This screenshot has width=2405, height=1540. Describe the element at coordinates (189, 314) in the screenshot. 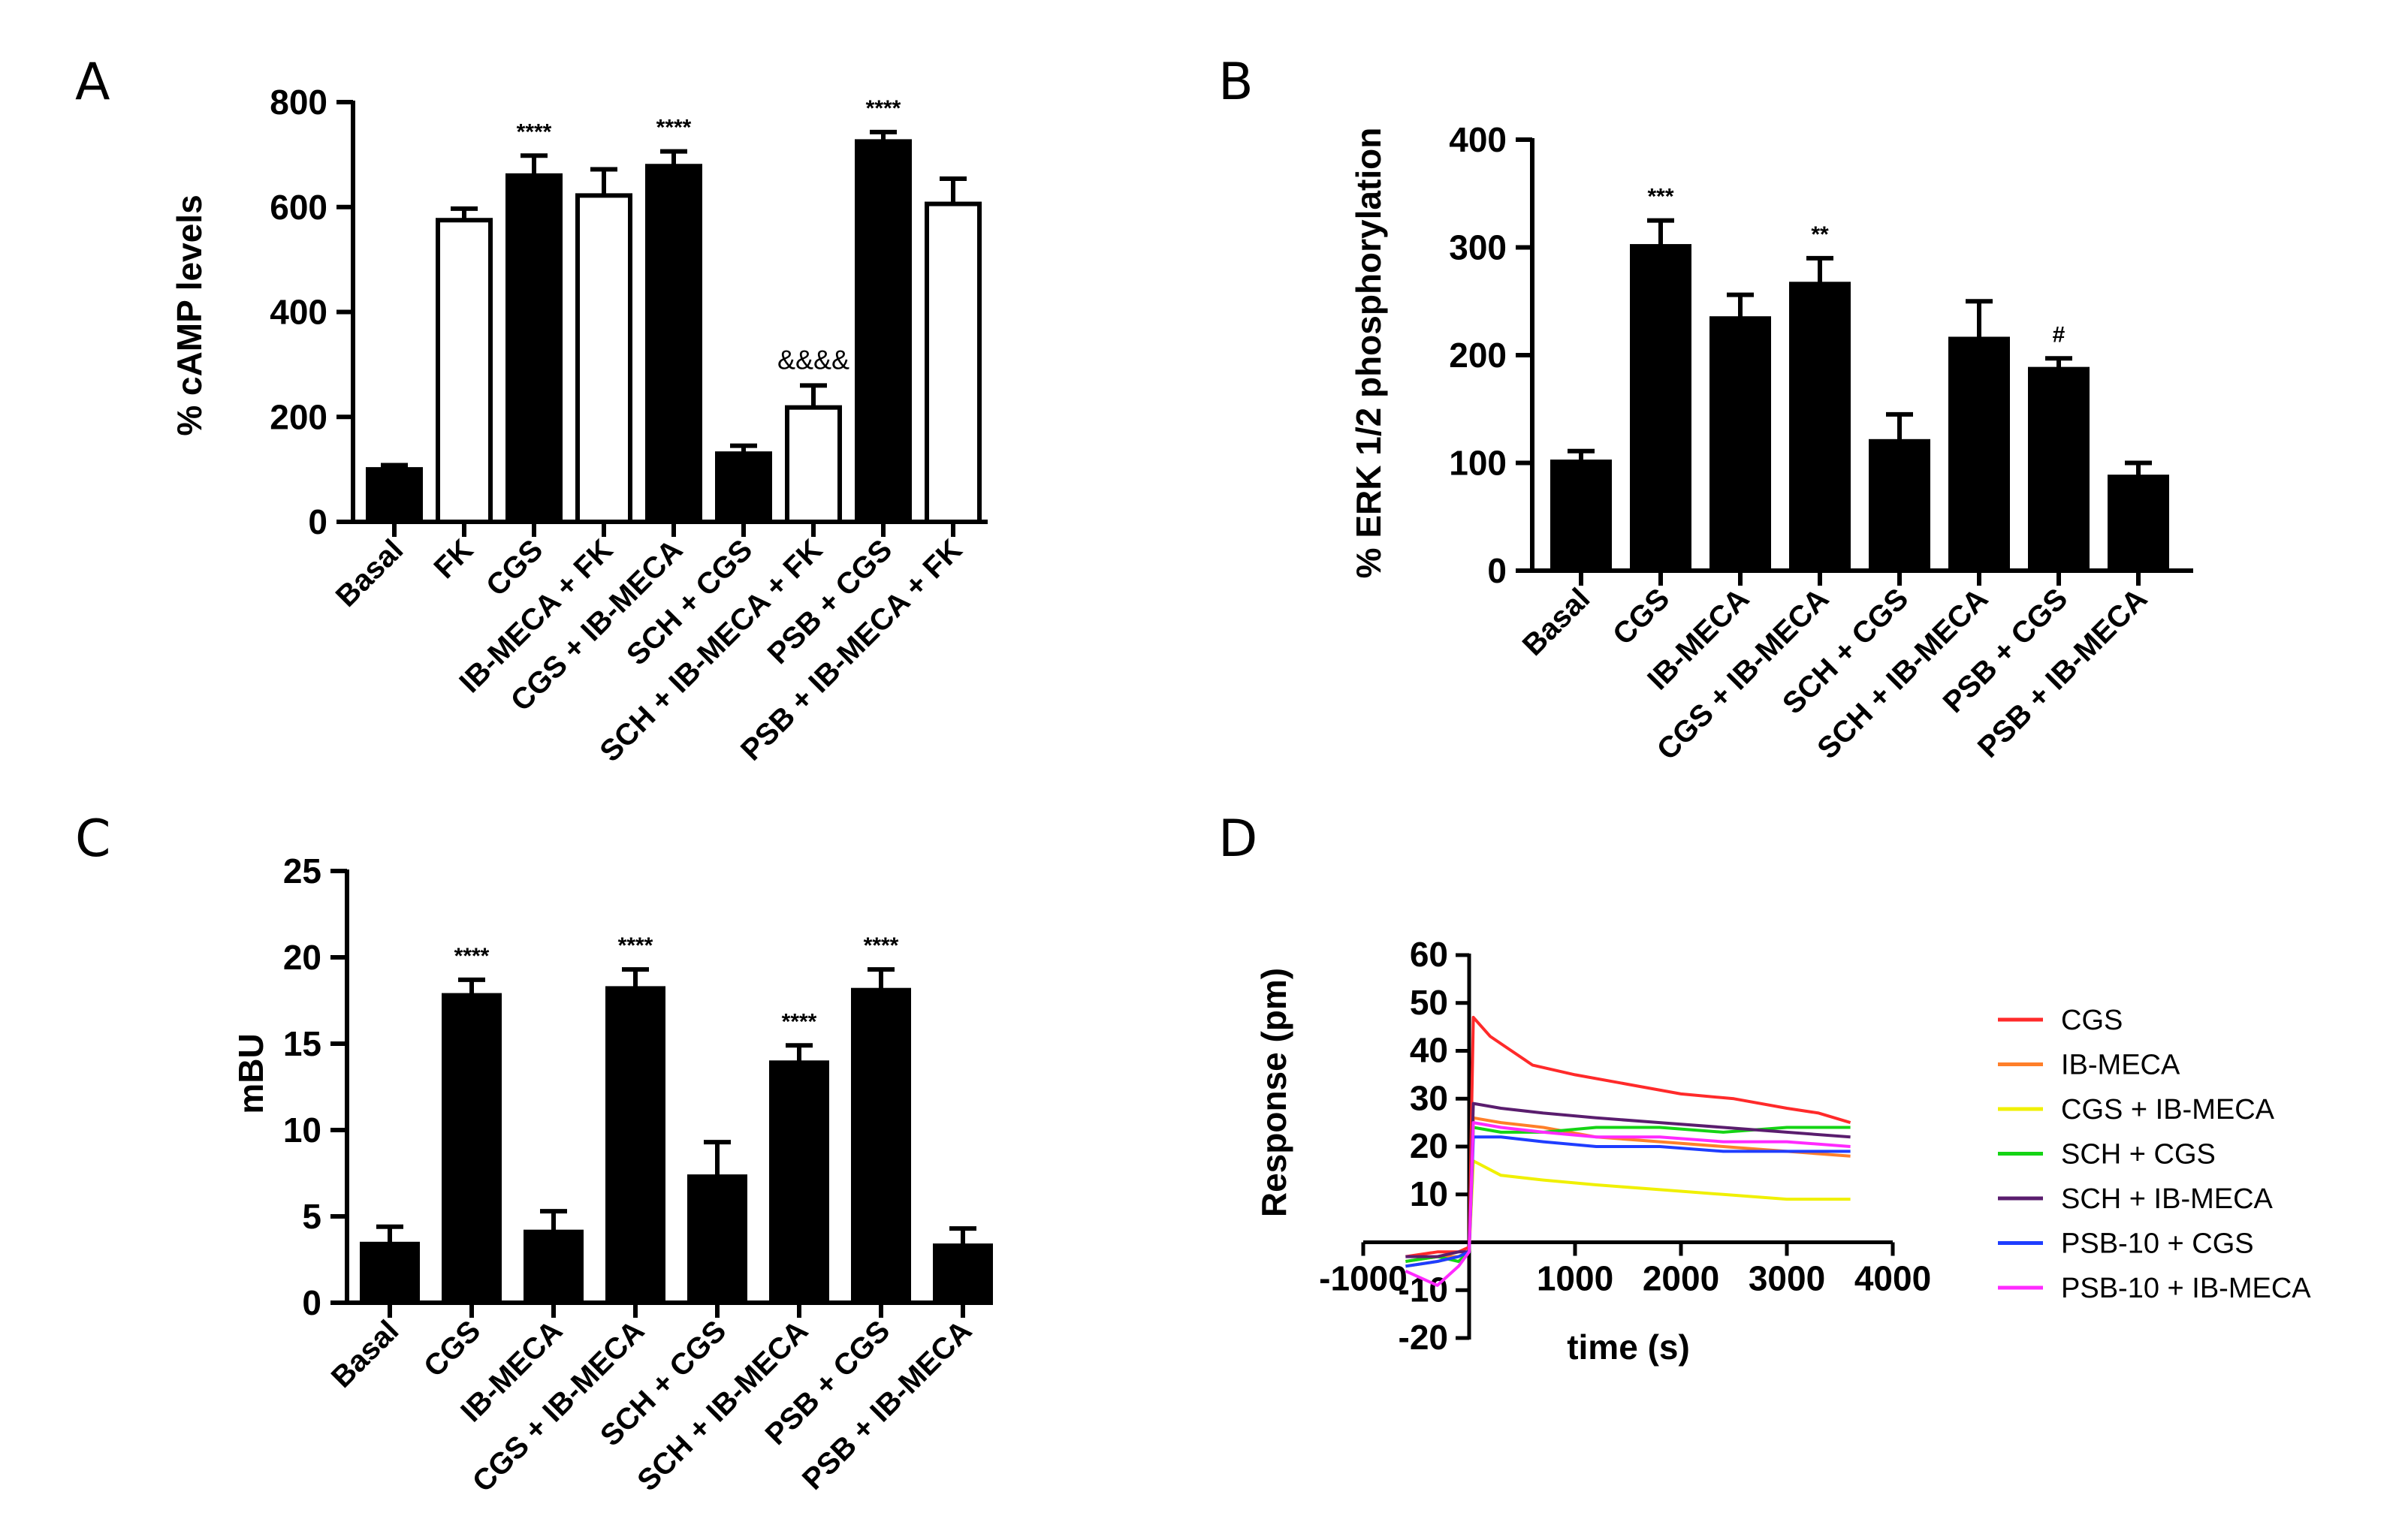

I see `y-axis-label-a: % cAMP levels` at that location.